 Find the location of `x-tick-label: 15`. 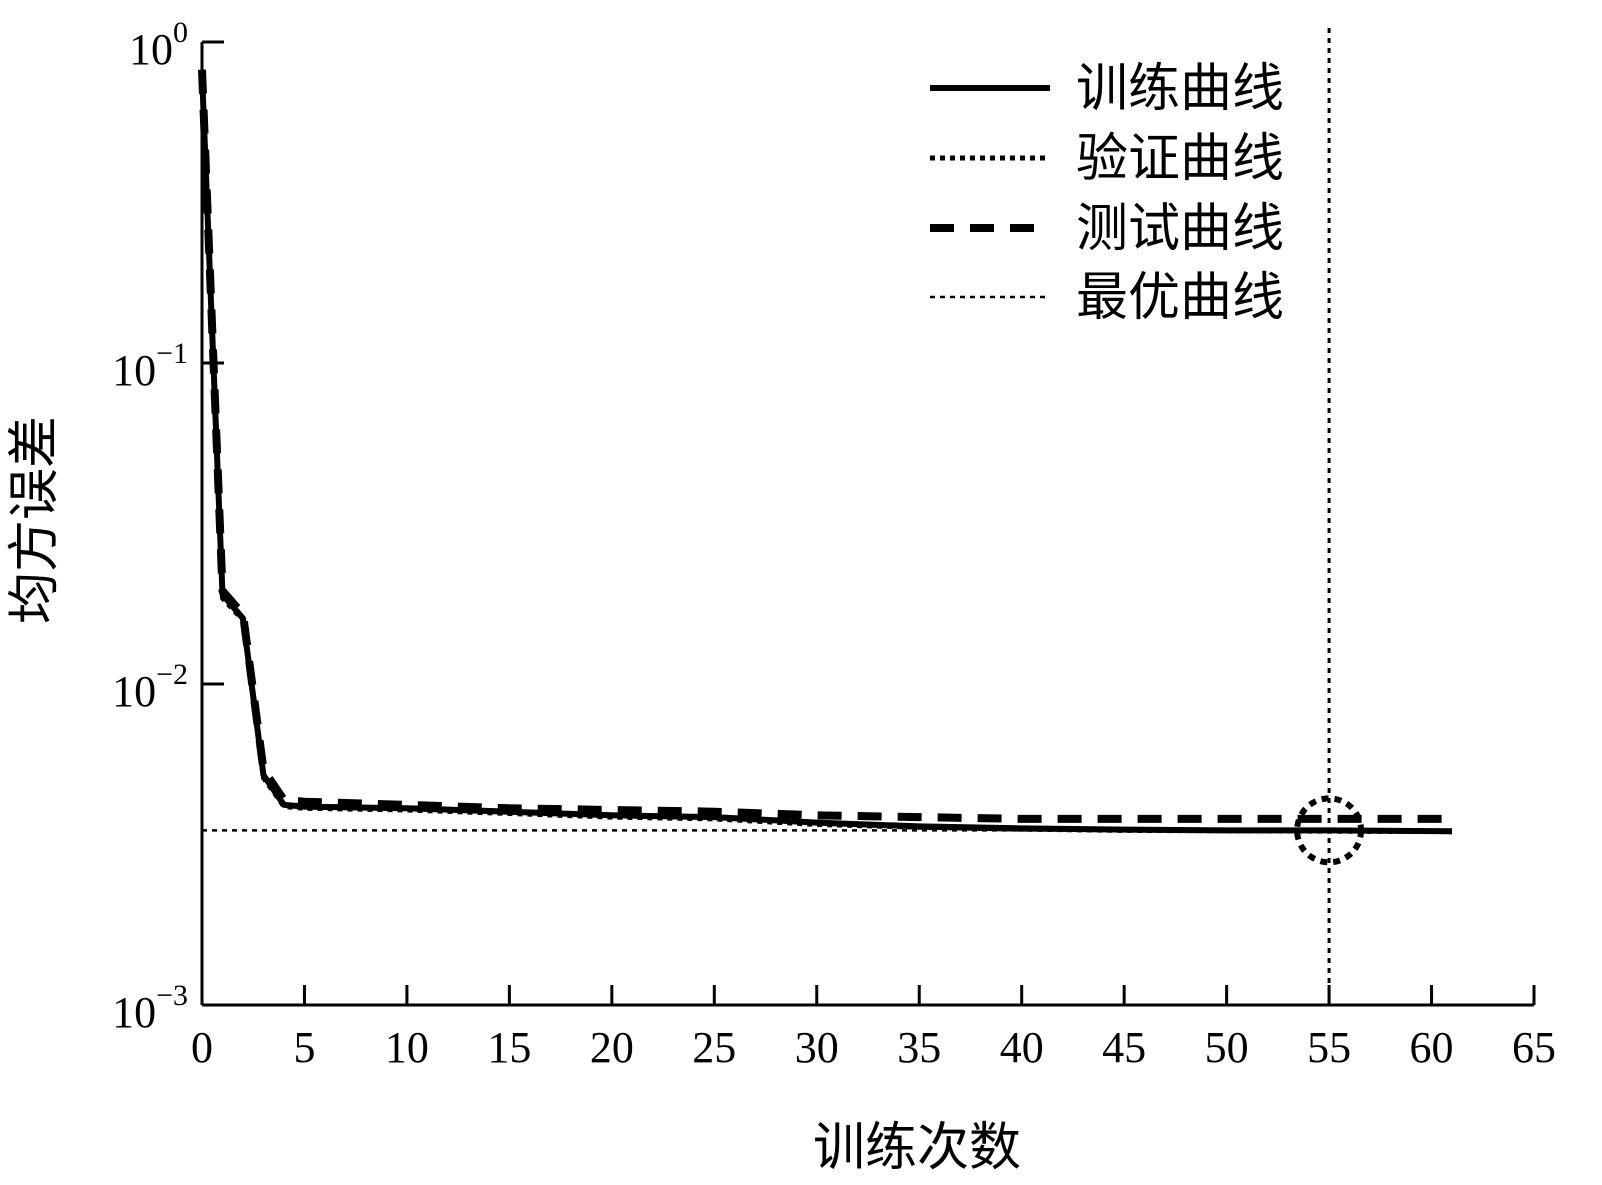

x-tick-label: 15 is located at coordinates (509, 1047).